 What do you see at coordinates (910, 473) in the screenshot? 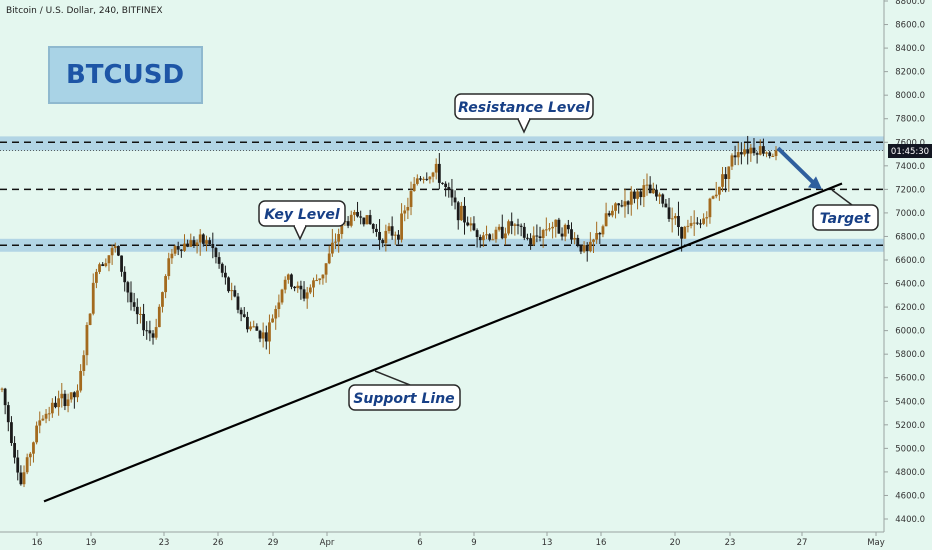
I see `y-tick-label: 4800.0` at bounding box center [910, 473].